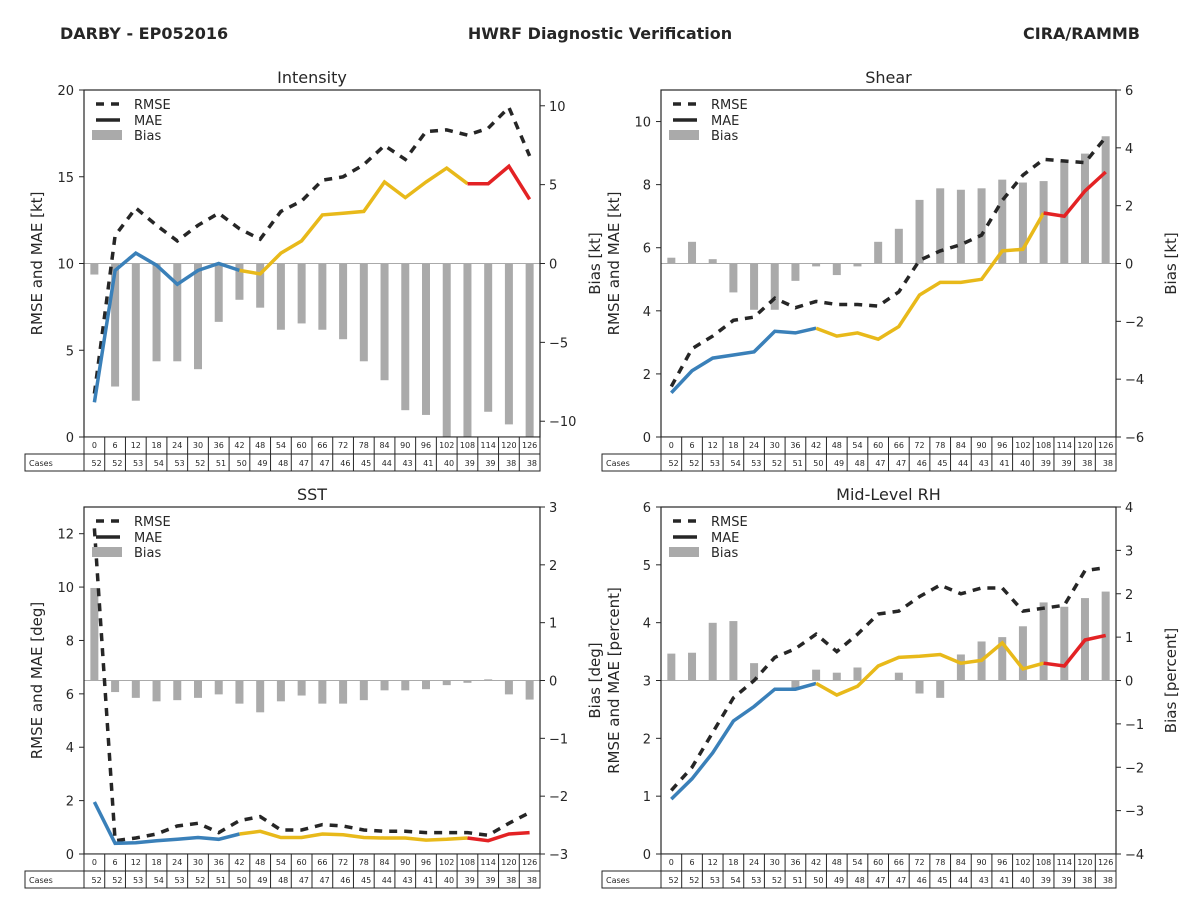 The width and height of the screenshot is (1200, 900). What do you see at coordinates (282, 879) in the screenshot?
I see `cases-row` at bounding box center [282, 879].